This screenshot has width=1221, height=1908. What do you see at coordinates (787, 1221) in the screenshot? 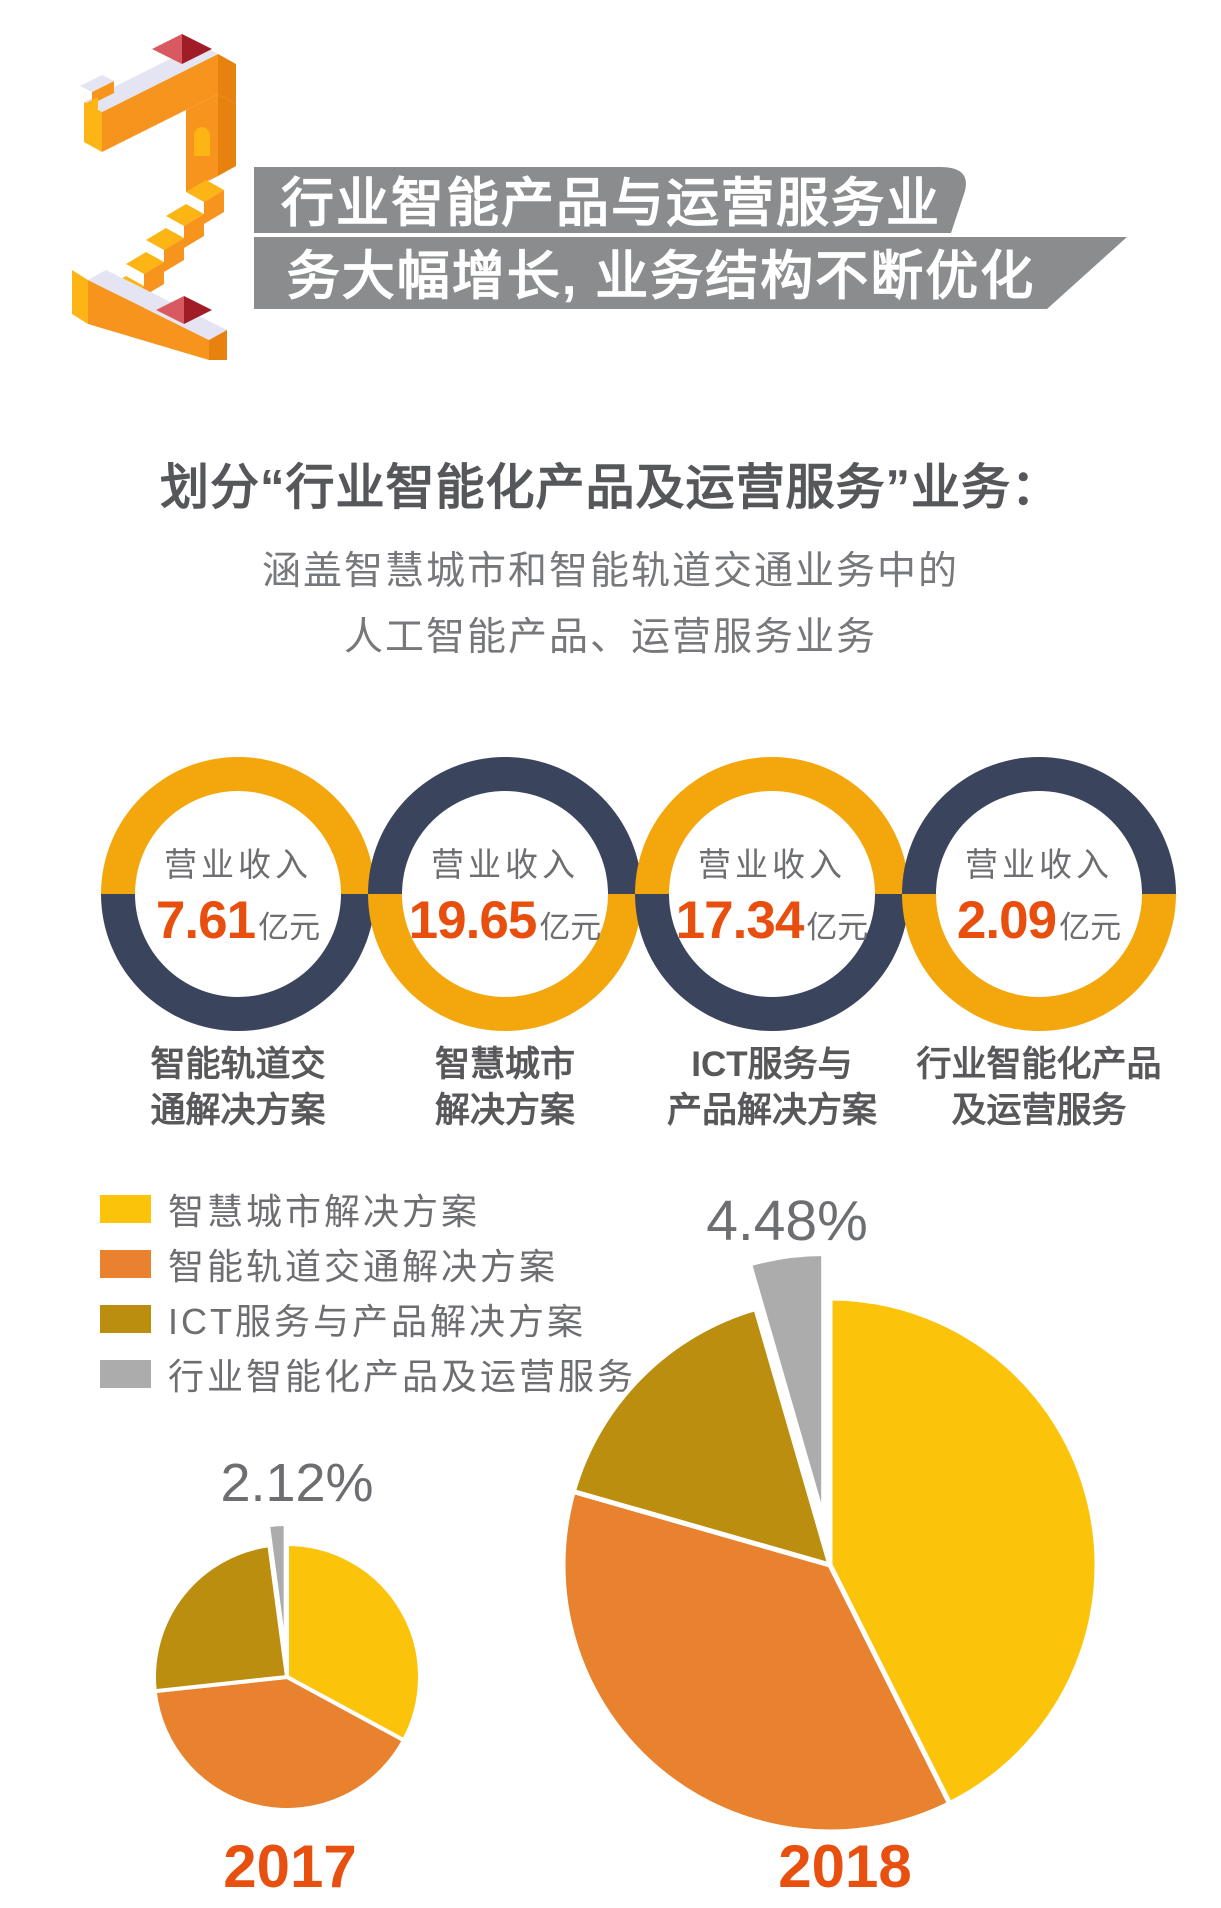
I see `pie-2018-exploded-slice-label: 4.48%` at bounding box center [787, 1221].